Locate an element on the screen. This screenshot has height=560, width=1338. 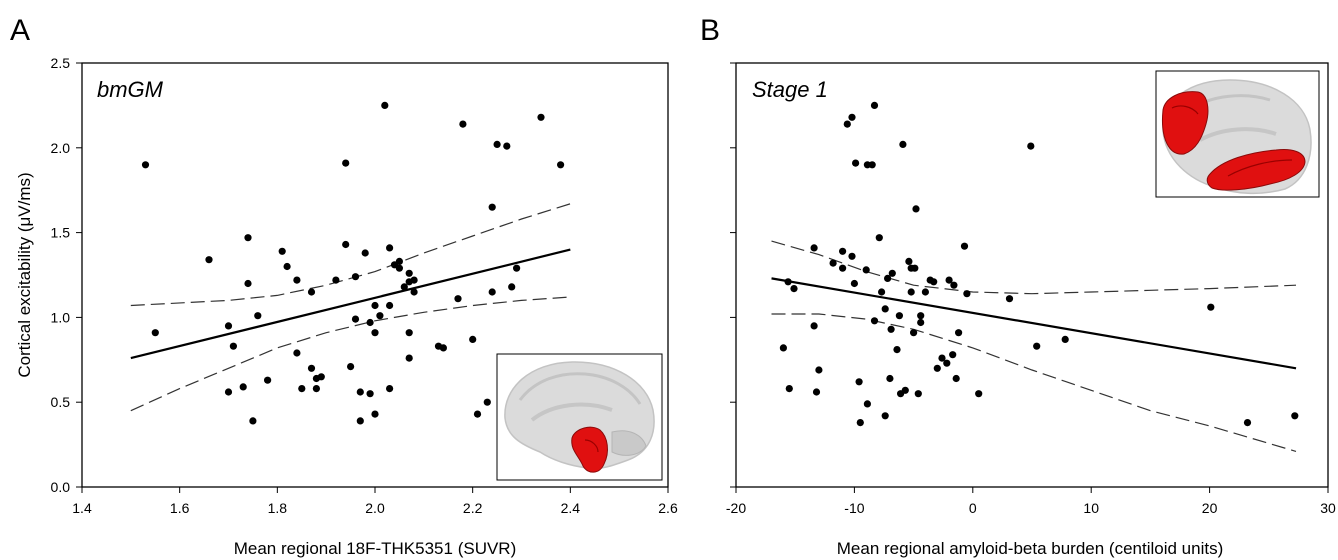
x-tick-label: 20 is located at coordinates (1210, 508).